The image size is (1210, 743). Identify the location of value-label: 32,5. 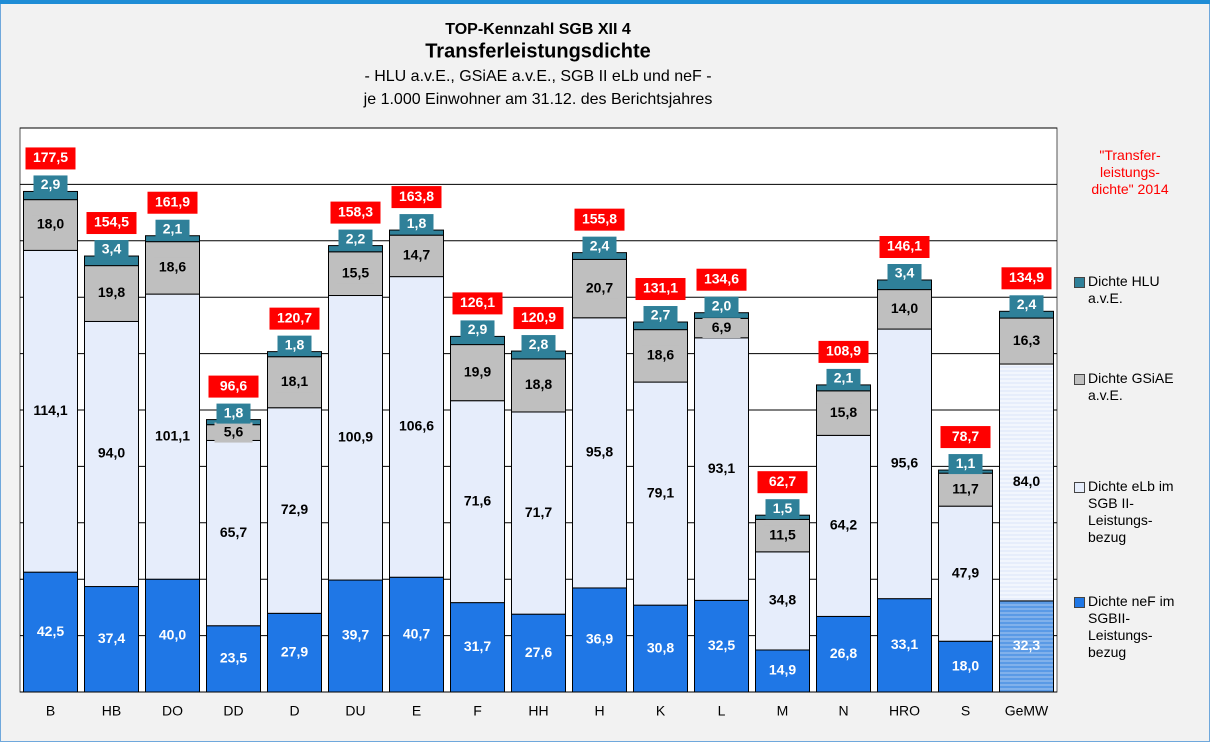
(721, 645).